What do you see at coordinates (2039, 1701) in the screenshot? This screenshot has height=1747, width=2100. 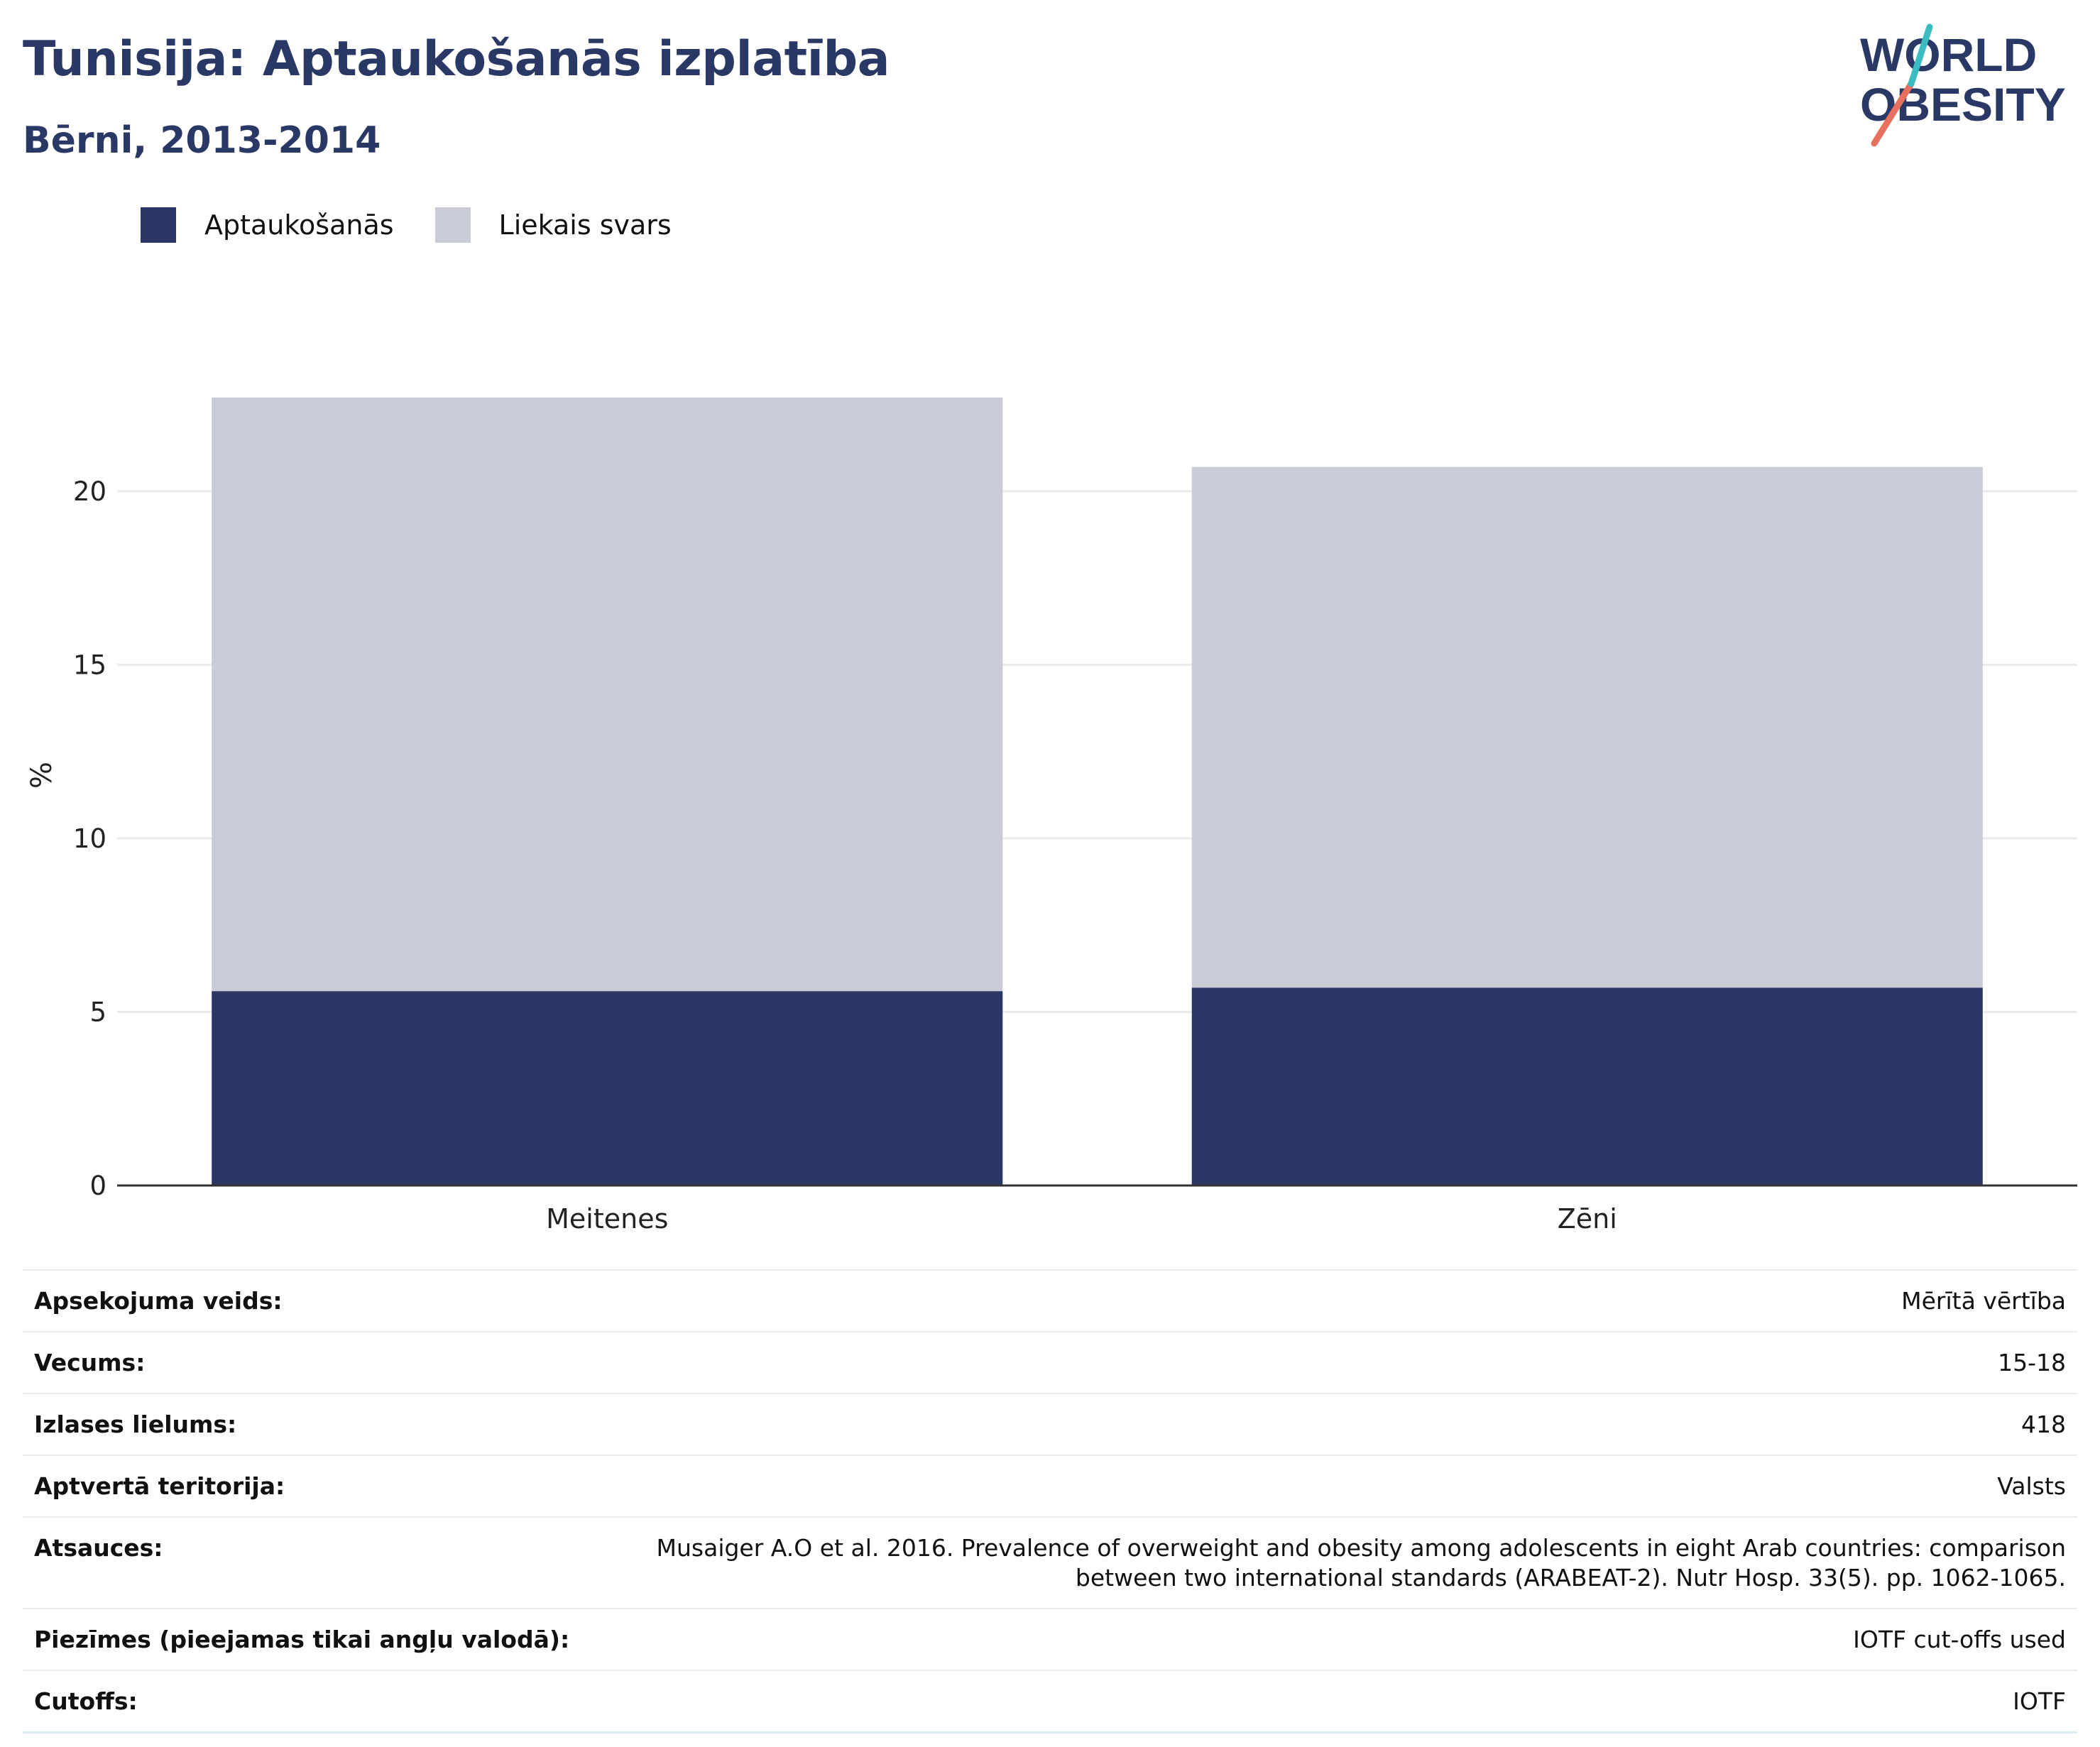 I see `details-value: IOTF` at bounding box center [2039, 1701].